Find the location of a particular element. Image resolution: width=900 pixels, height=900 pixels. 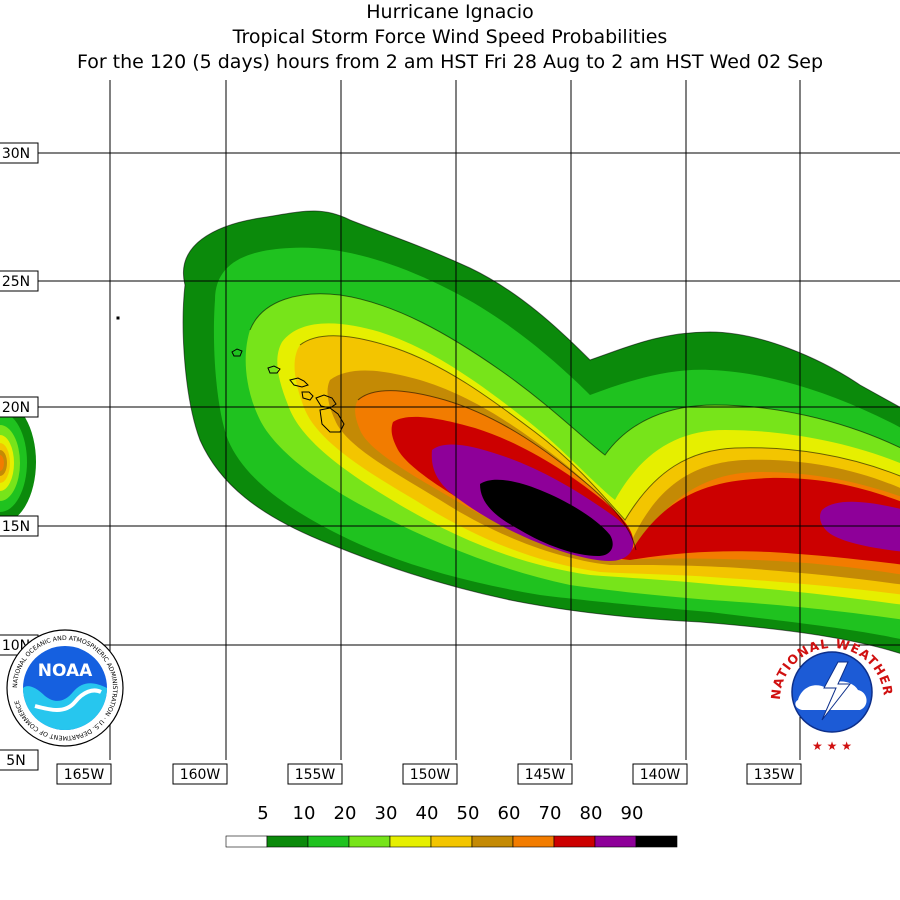

chart-title: Hurricane Ignacio is located at coordinates (450, 12).